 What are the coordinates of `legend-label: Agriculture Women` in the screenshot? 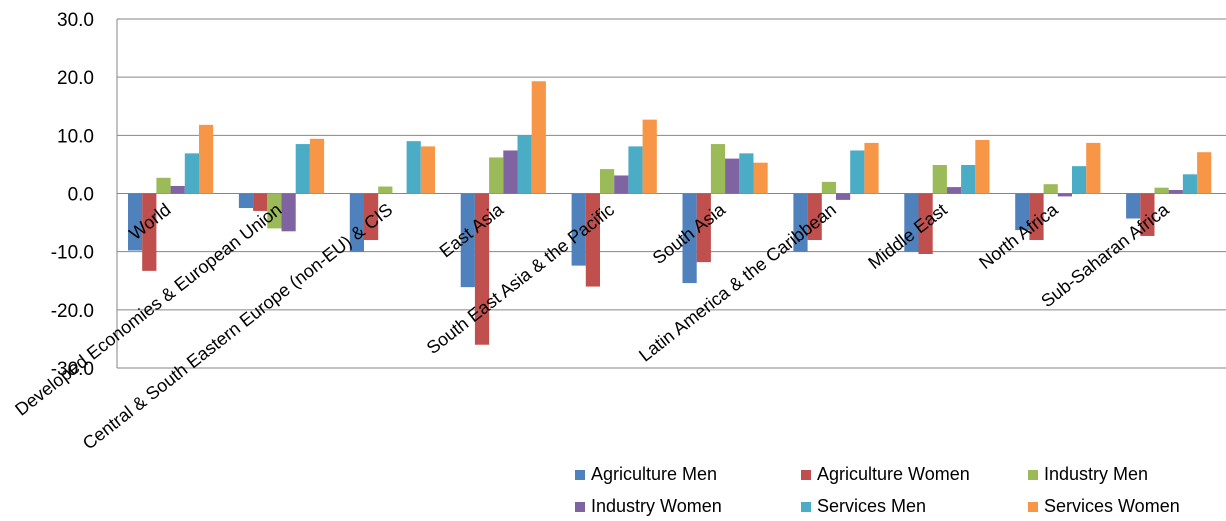 It's located at (893, 474).